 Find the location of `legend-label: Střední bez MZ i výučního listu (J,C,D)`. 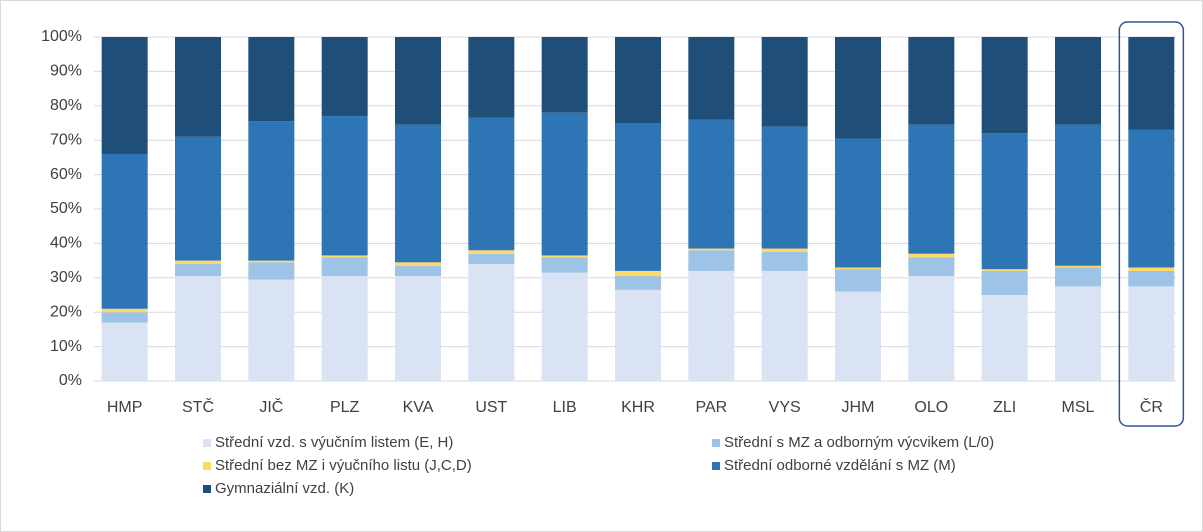

legend-label: Střední bez MZ i výučního listu (J,C,D) is located at coordinates (343, 465).